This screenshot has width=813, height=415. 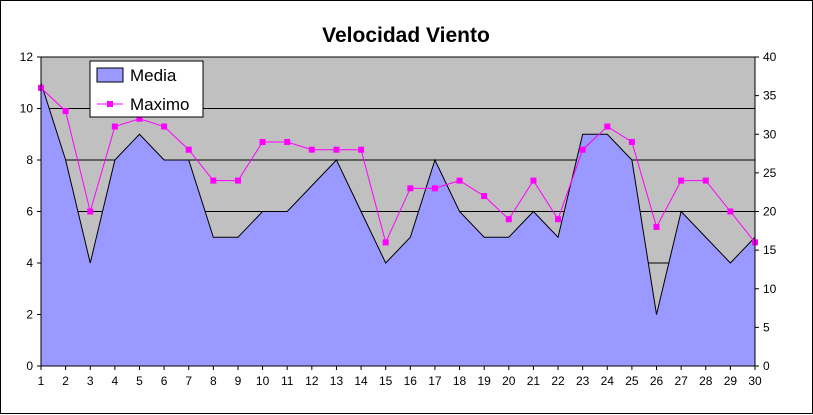 What do you see at coordinates (731, 381) in the screenshot?
I see `x-tick-label: 29` at bounding box center [731, 381].